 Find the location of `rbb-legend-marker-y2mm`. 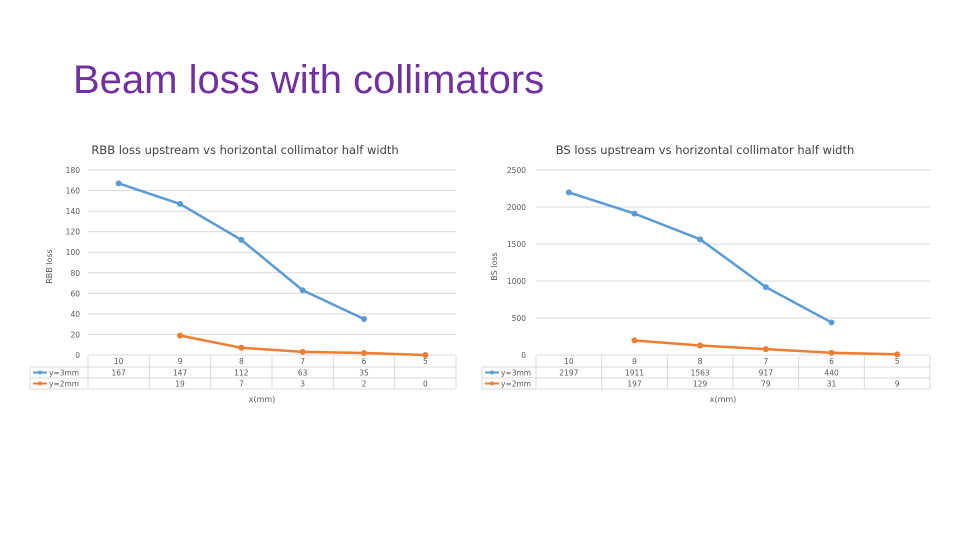

rbb-legend-marker-y2mm is located at coordinates (40, 383).